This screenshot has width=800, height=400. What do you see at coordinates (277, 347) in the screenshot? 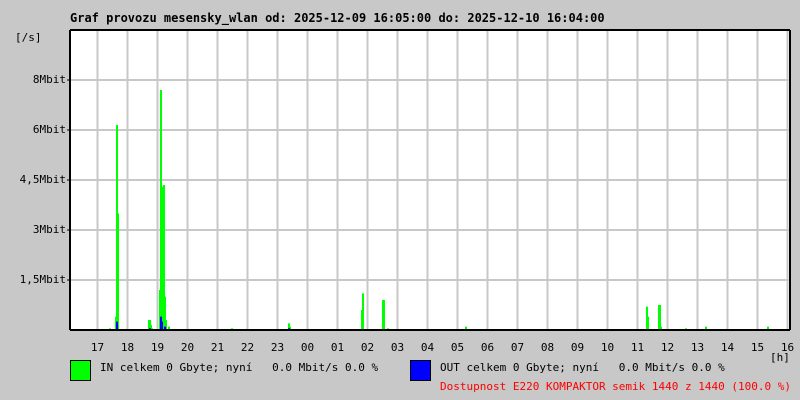
I see `x-tick-label: 23` at bounding box center [277, 347].